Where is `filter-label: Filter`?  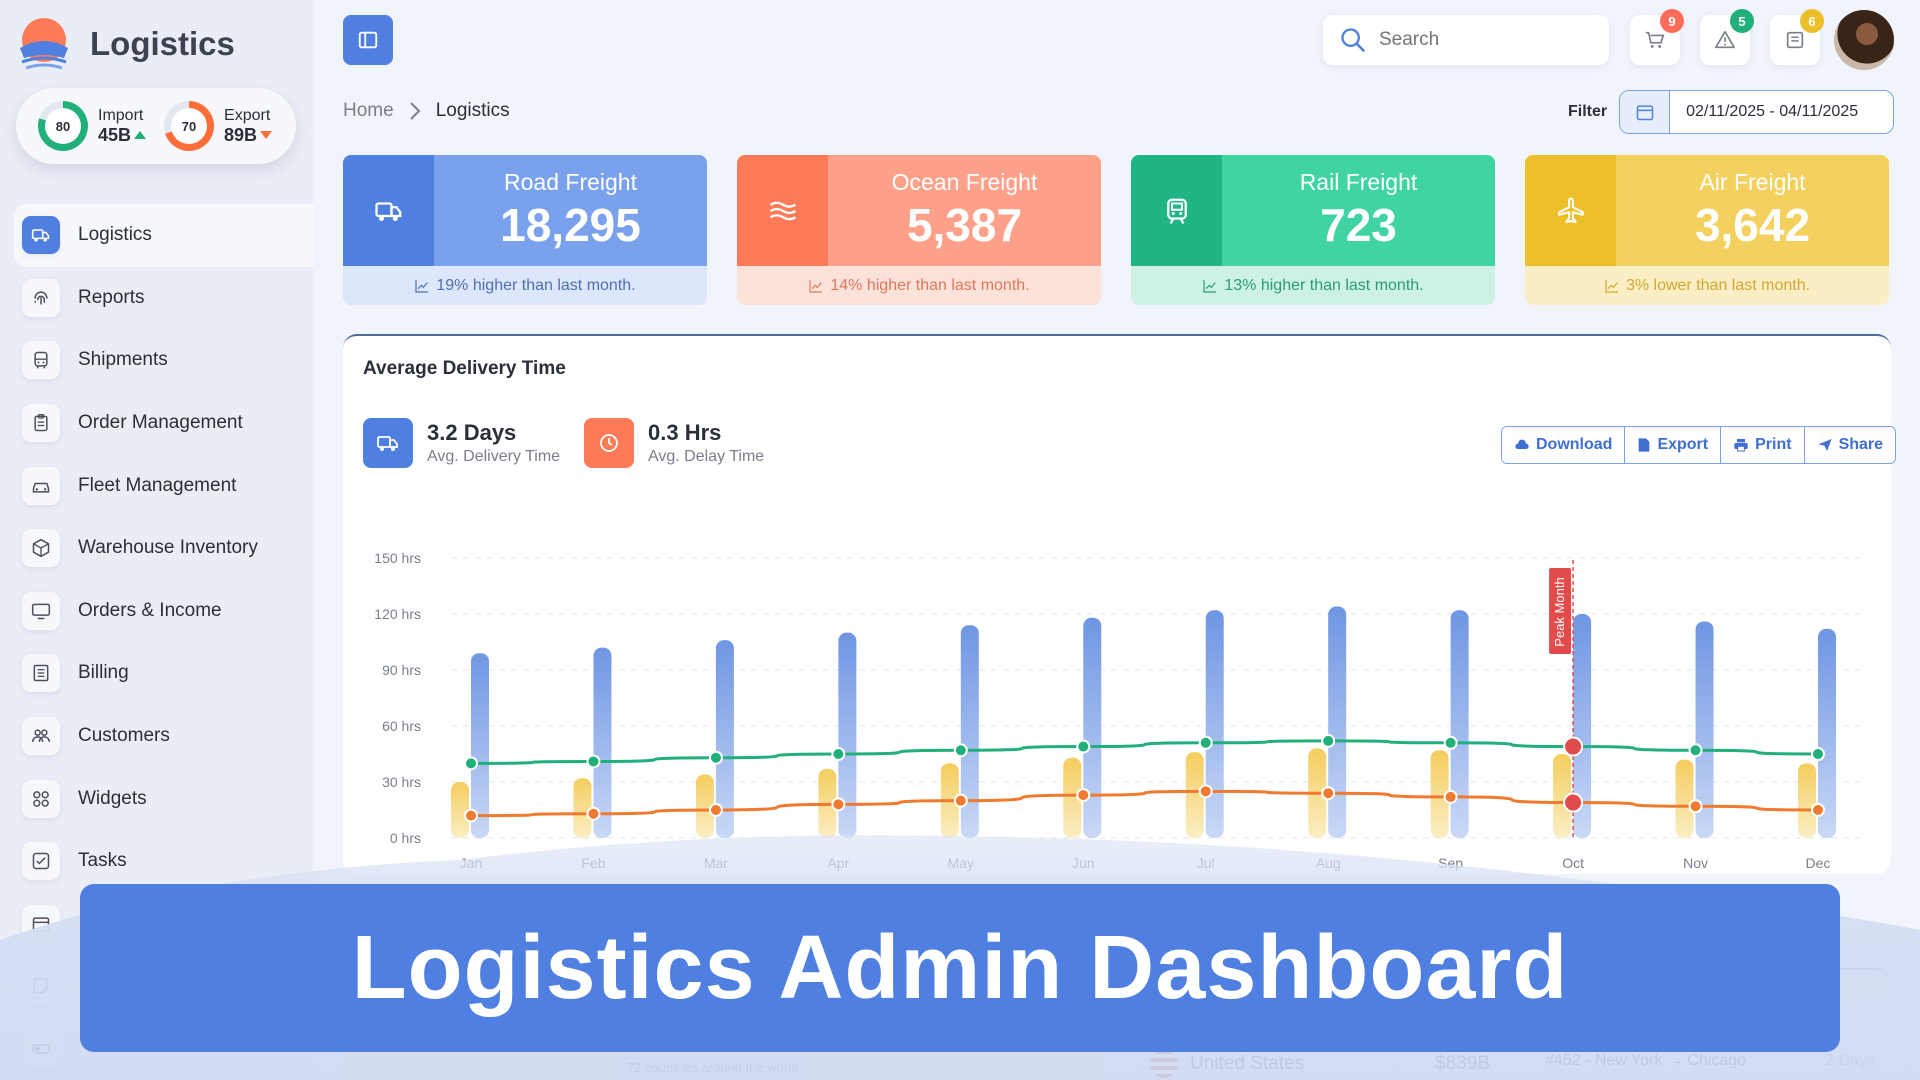
filter-label: Filter is located at coordinates (1588, 111).